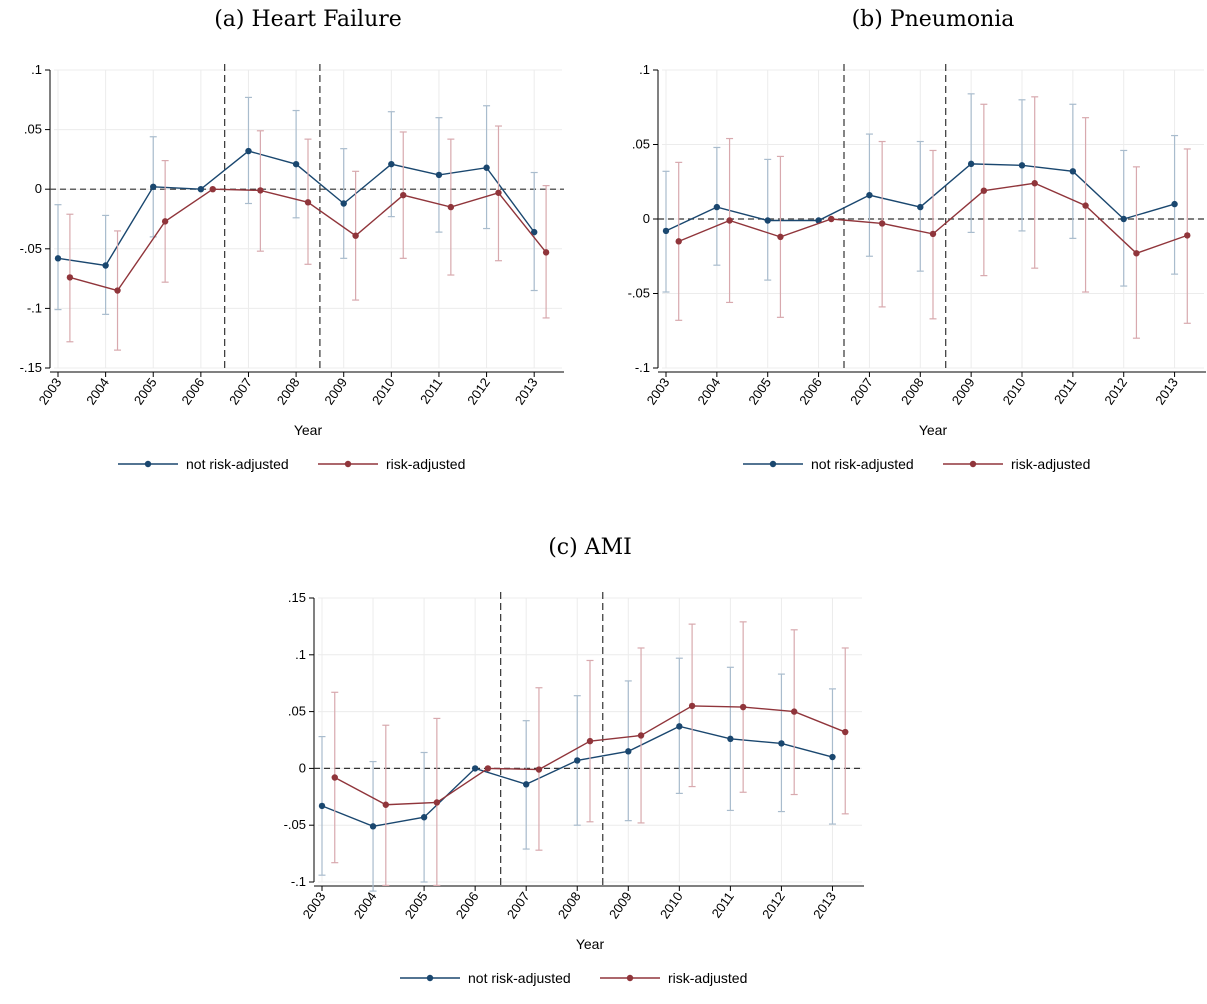 Image resolution: width=1207 pixels, height=1004 pixels. What do you see at coordinates (519, 978) in the screenshot?
I see `legend-label: not risk-adjusted` at bounding box center [519, 978].